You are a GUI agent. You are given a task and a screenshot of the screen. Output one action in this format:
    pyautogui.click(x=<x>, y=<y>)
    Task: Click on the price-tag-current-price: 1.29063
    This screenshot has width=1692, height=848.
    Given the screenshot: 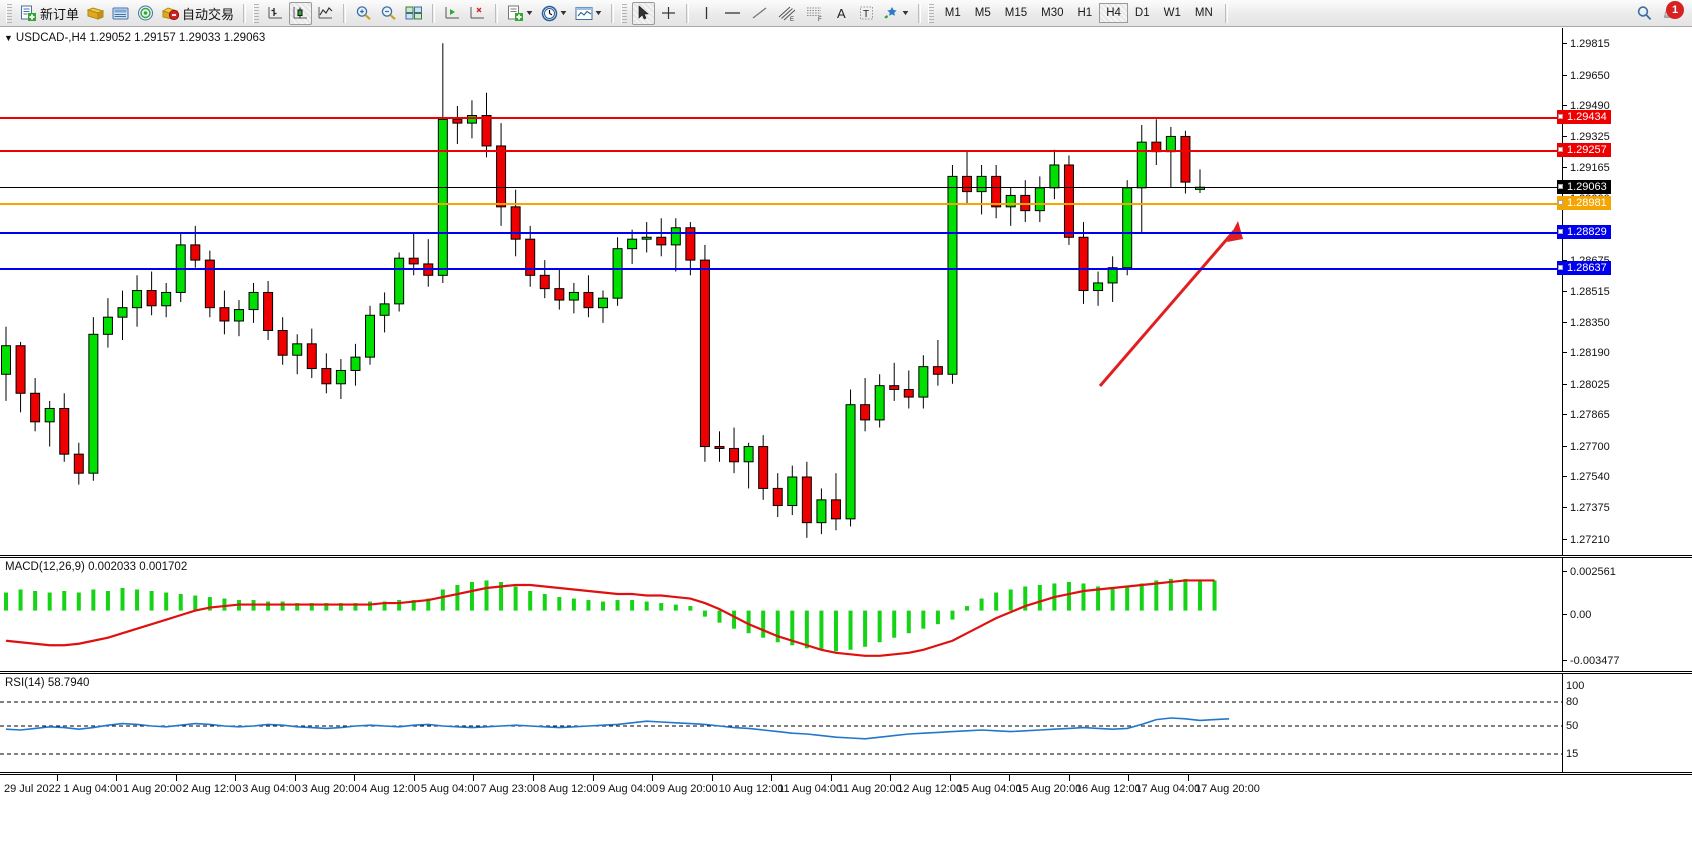 What is the action you would take?
    pyautogui.click(x=1584, y=187)
    